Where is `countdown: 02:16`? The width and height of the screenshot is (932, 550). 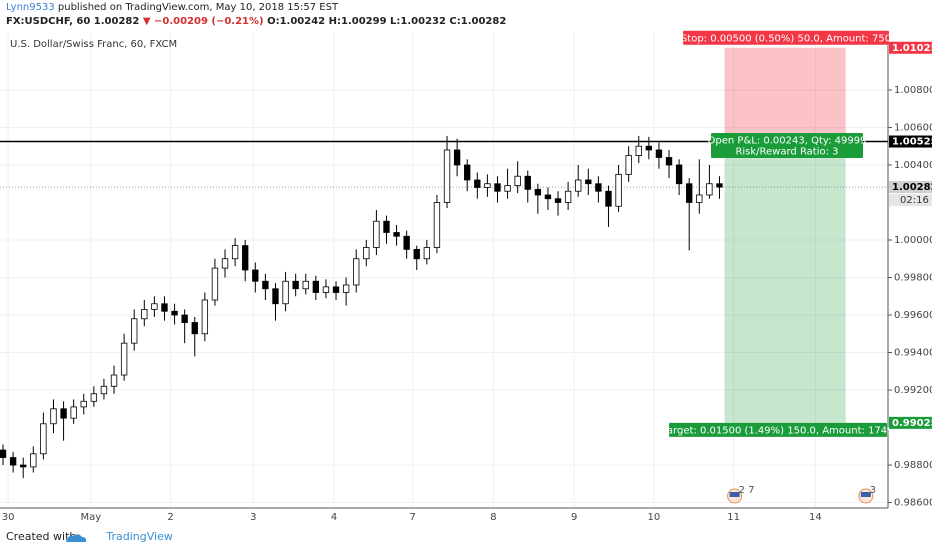
countdown: 02:16 is located at coordinates (914, 200).